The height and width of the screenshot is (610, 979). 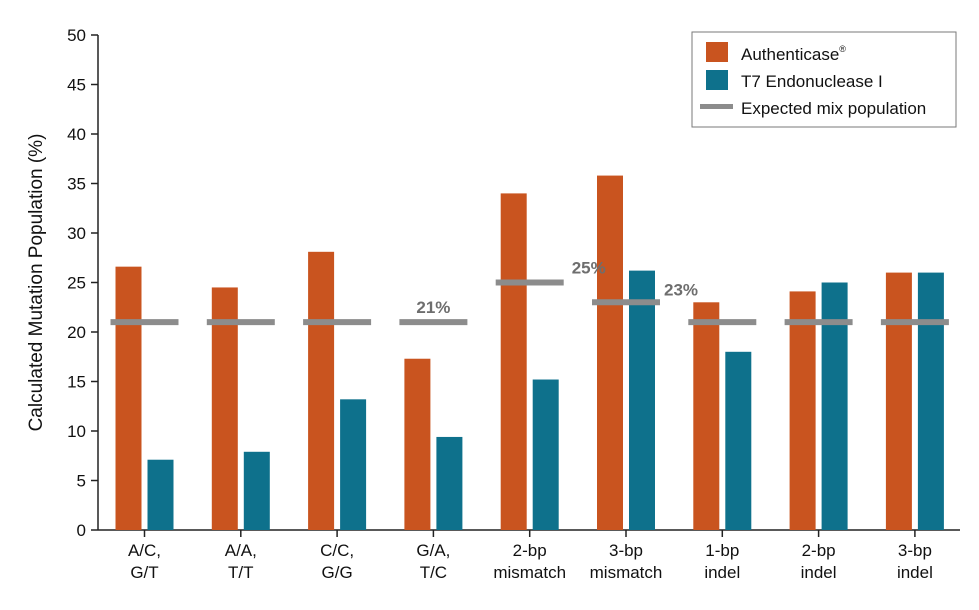 What do you see at coordinates (529, 561) in the screenshot?
I see `x-tick-label: 2-bp mismatch` at bounding box center [529, 561].